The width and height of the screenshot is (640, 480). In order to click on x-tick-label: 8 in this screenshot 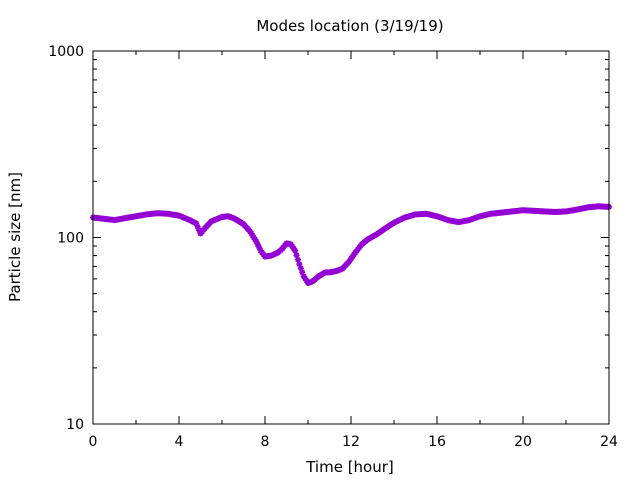, I will do `click(265, 442)`.